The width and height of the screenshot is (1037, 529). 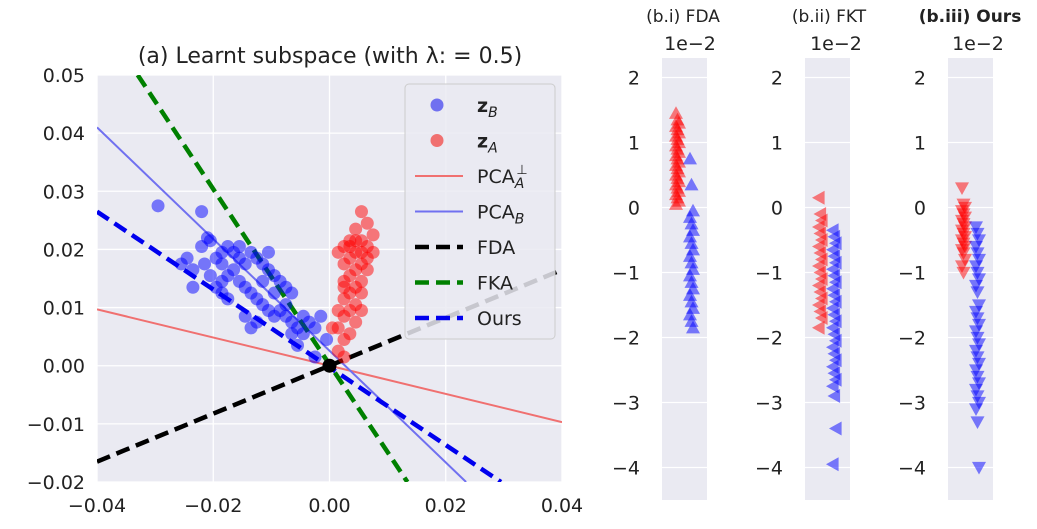 I want to click on y-tick-label: −0.02, so click(x=56, y=483).